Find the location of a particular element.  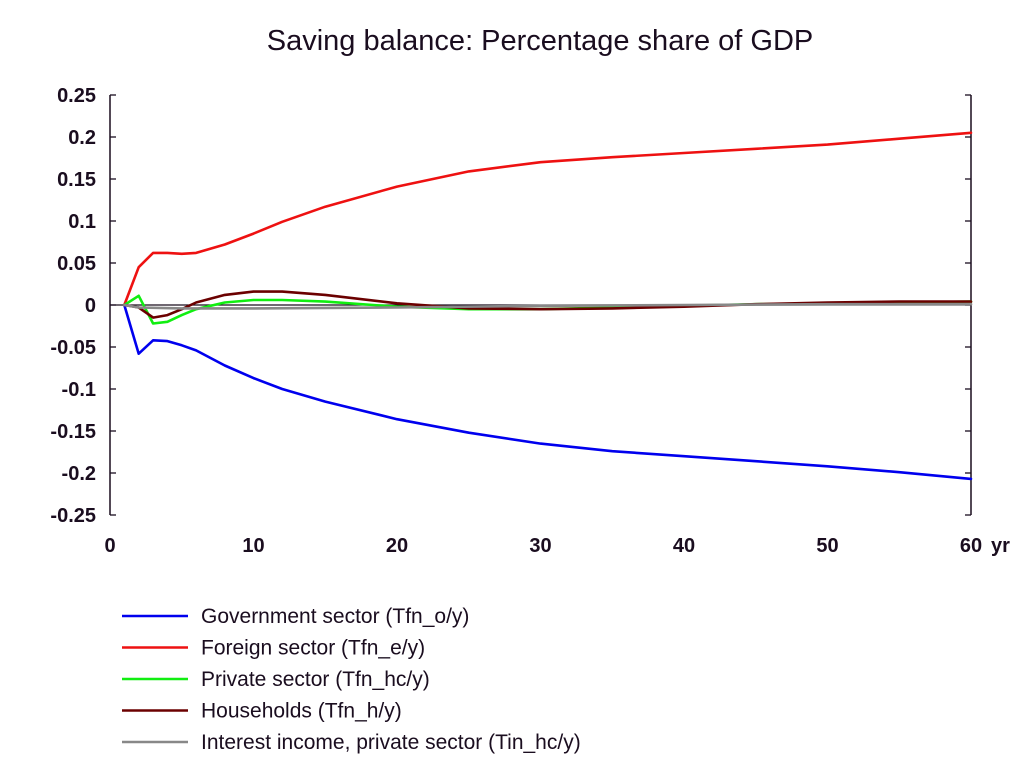

y-tick-label: 0.1 is located at coordinates (82, 222).